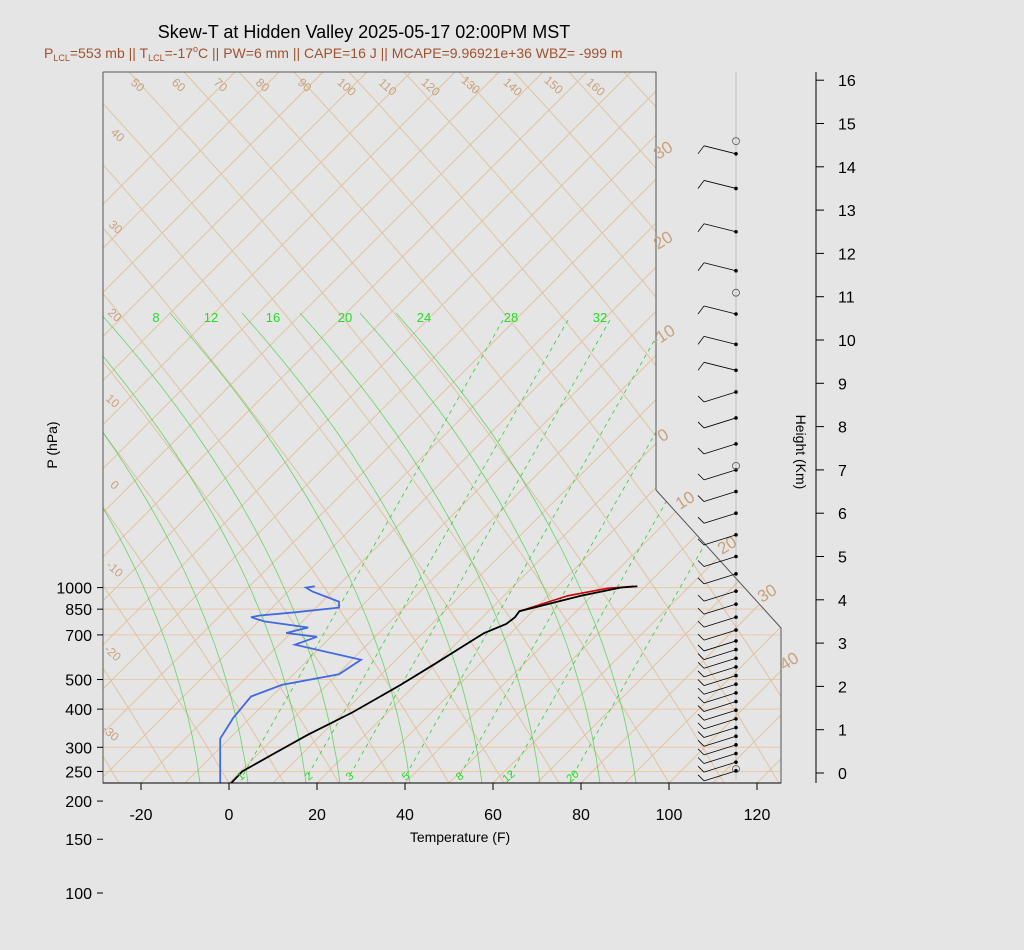 Image resolution: width=1024 pixels, height=950 pixels. I want to click on dewpoint-line, so click(294, 684).